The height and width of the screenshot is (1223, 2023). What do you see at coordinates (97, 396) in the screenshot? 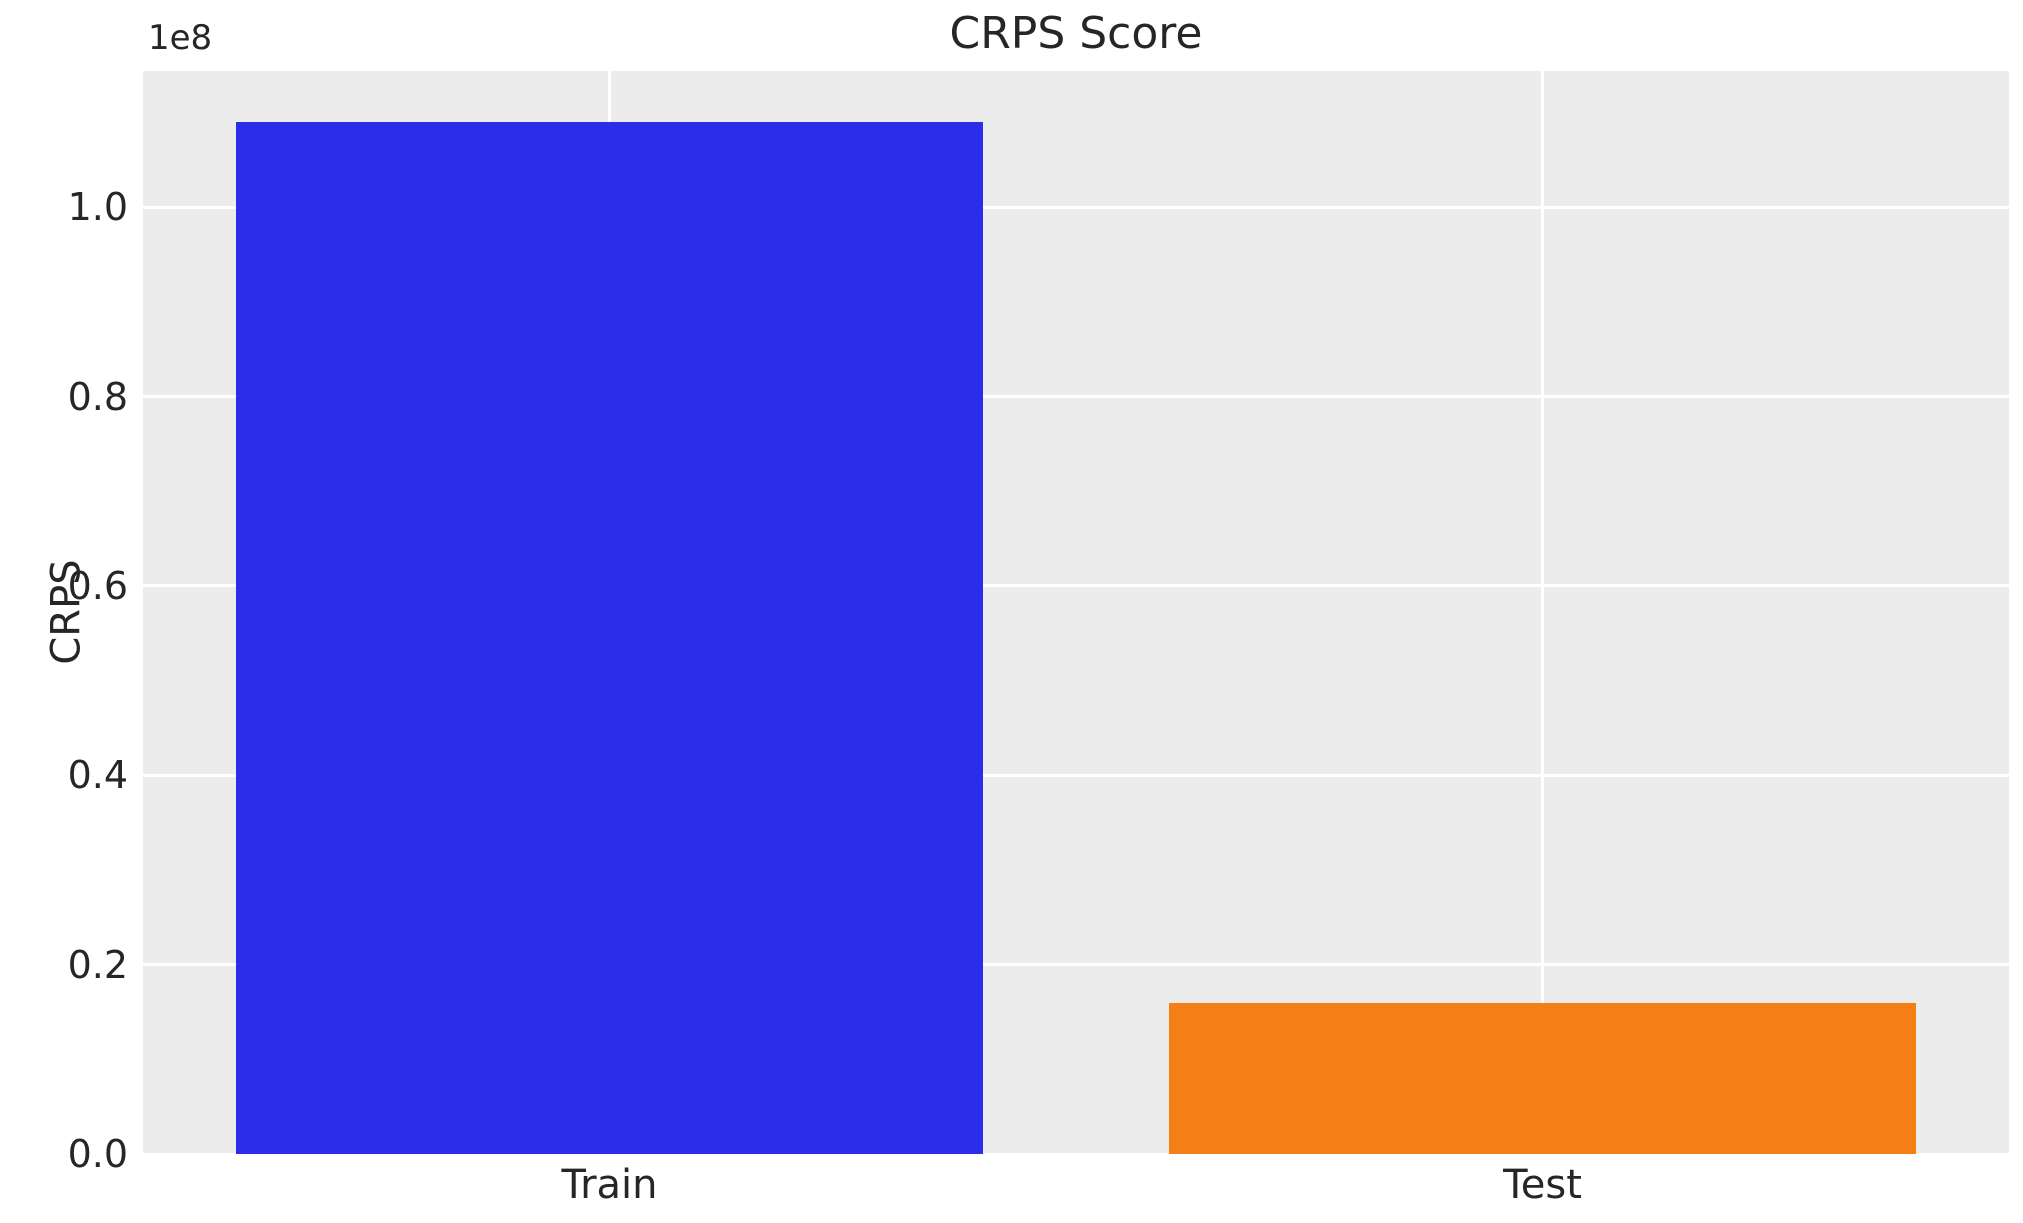
I see `y-tick-label: 0.8` at bounding box center [97, 396].